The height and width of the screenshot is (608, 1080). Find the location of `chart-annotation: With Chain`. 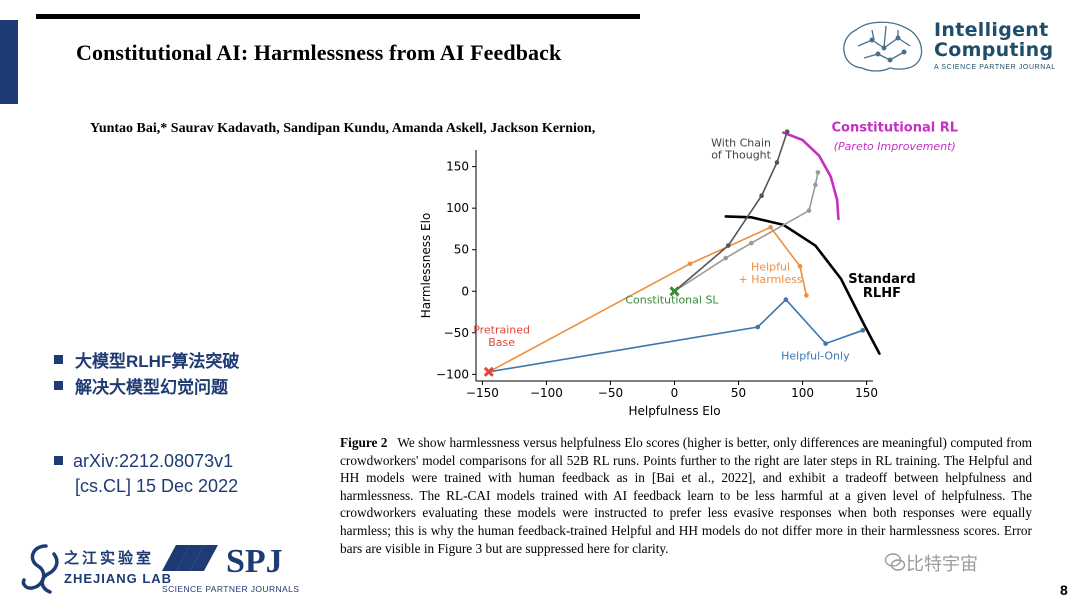

chart-annotation: With Chain is located at coordinates (741, 143).